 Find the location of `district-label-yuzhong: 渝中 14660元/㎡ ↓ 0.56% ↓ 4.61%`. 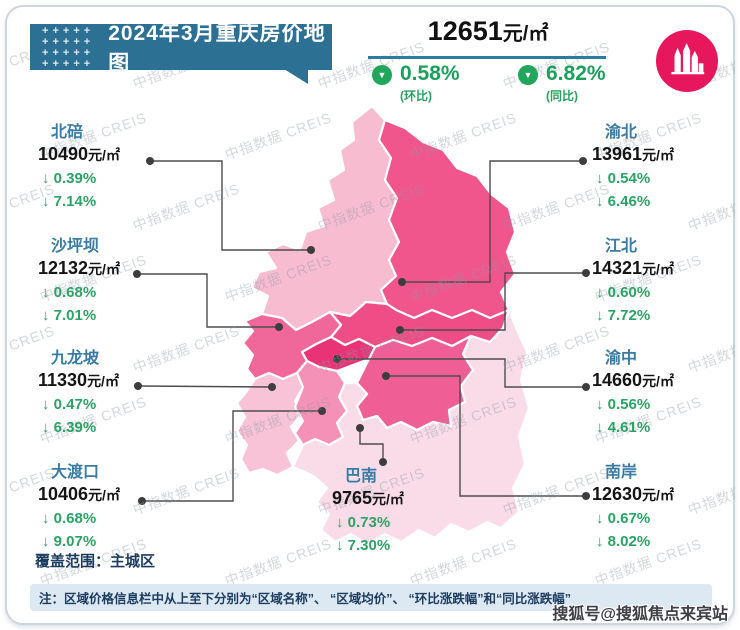

district-label-yuzhong: 渝中 14660元/㎡ ↓ 0.56% ↓ 4.61% is located at coordinates (666, 393).